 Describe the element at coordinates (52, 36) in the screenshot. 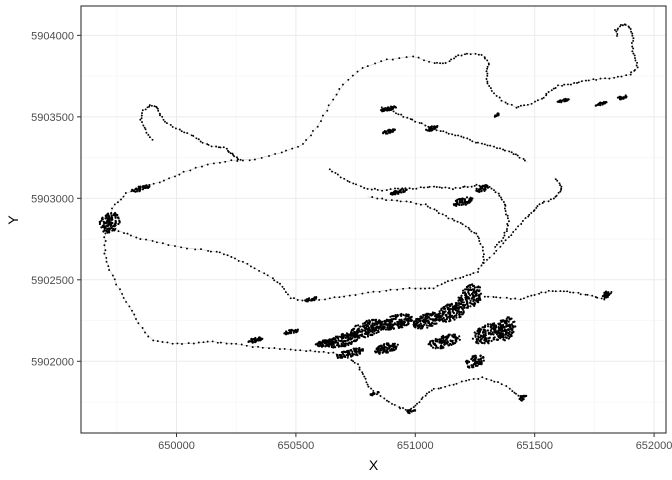

I see `y-tick-label: 5904000` at that location.